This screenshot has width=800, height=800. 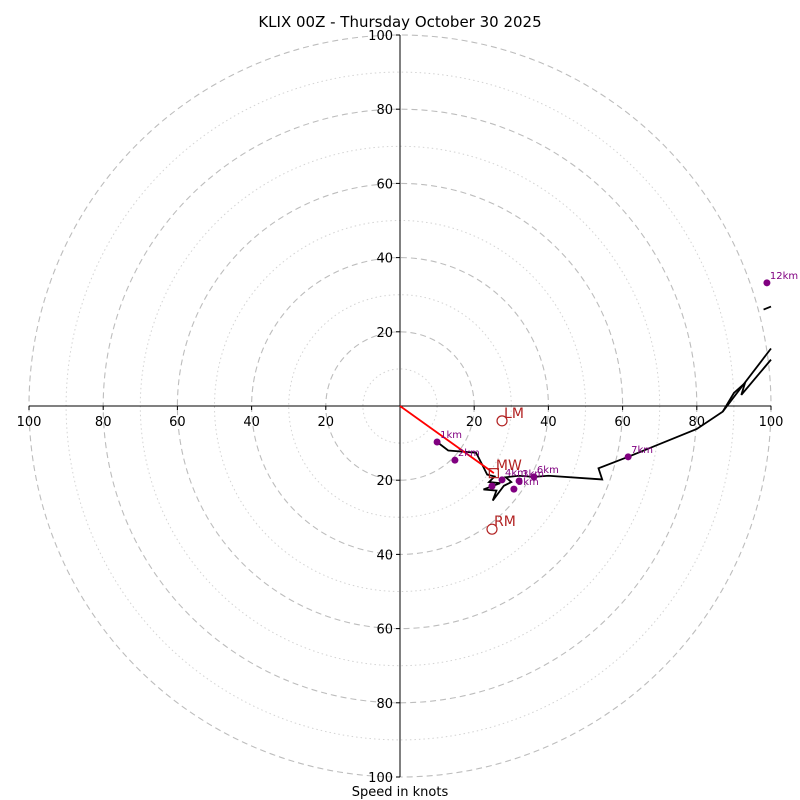 I want to click on lm-label: LM, so click(x=514, y=414).